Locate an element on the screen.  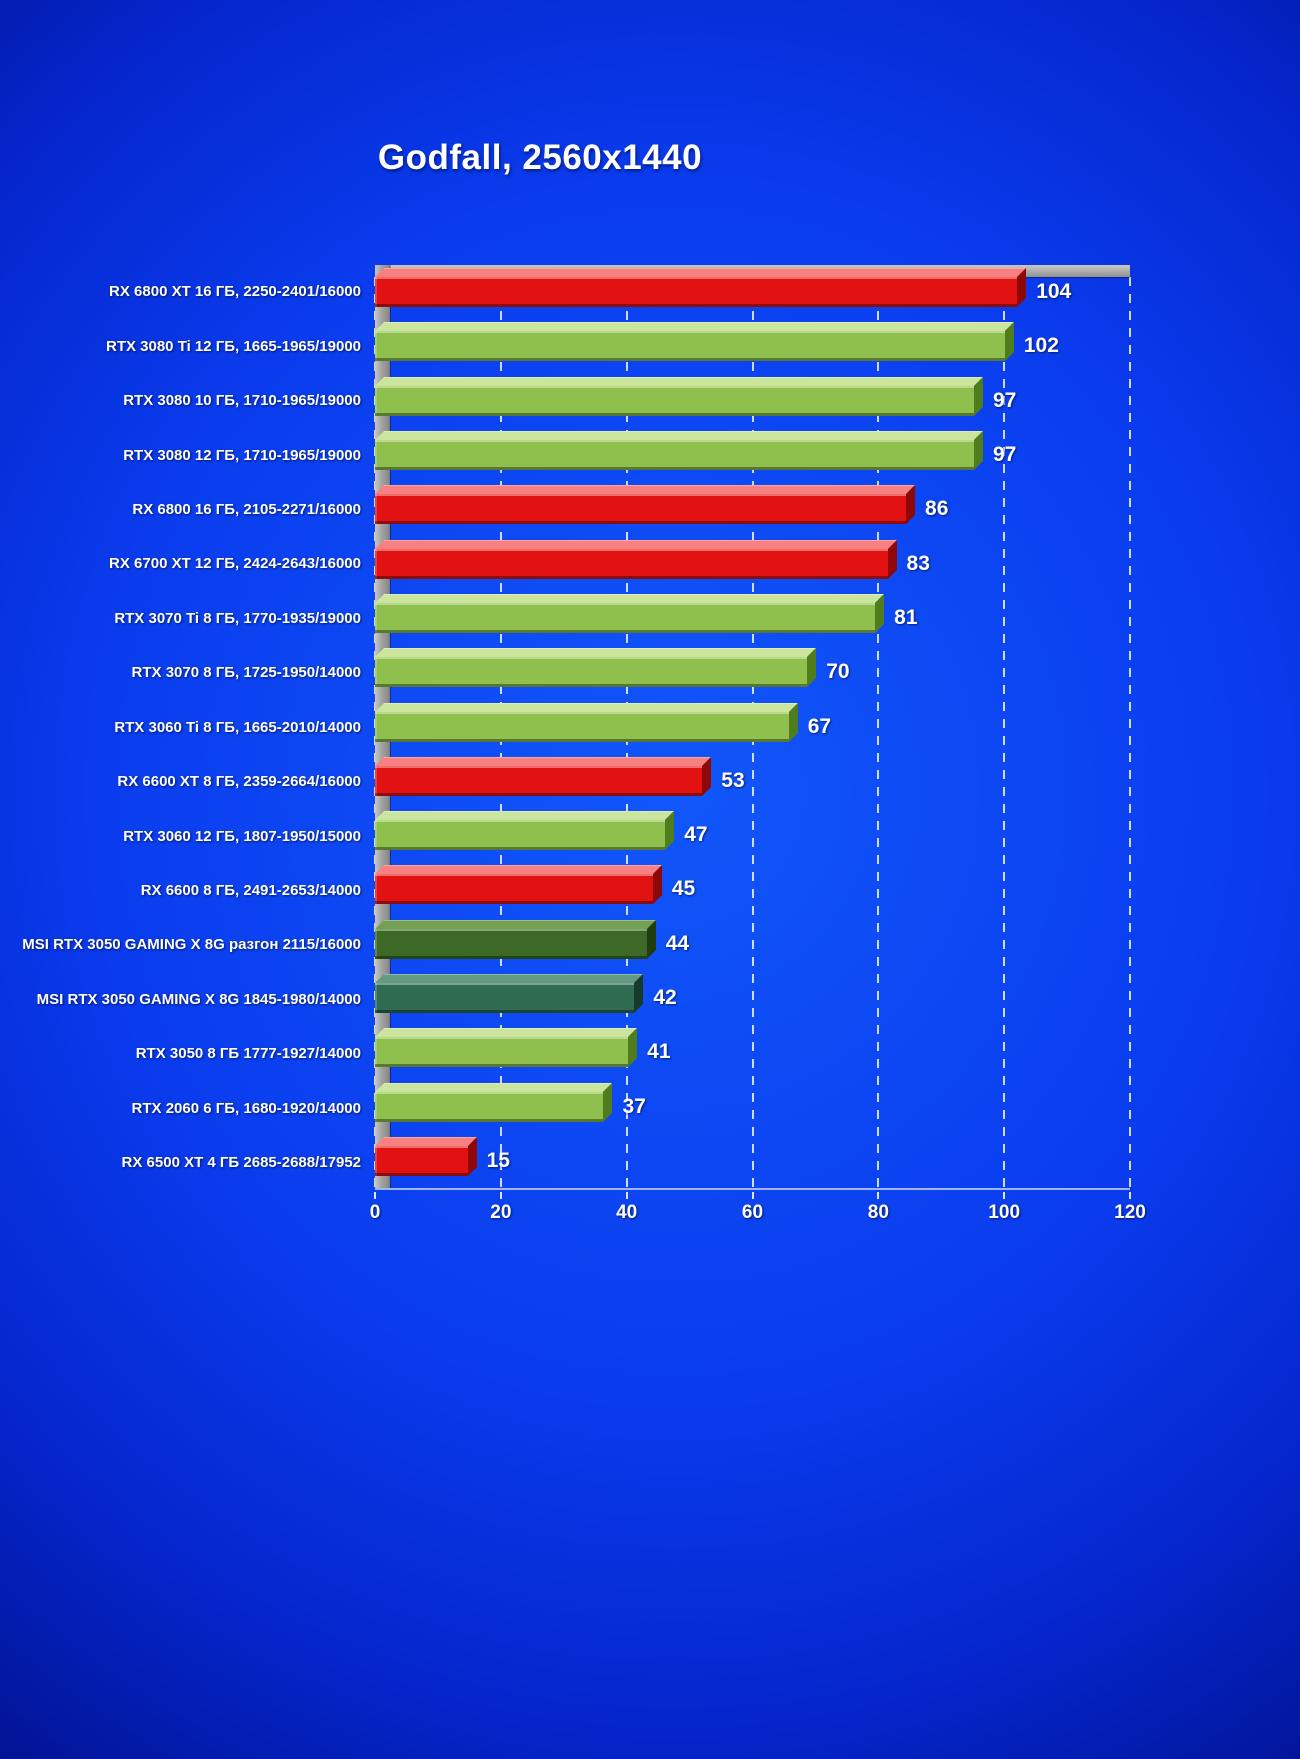
x-axis-label: 100 is located at coordinates (1004, 1212).